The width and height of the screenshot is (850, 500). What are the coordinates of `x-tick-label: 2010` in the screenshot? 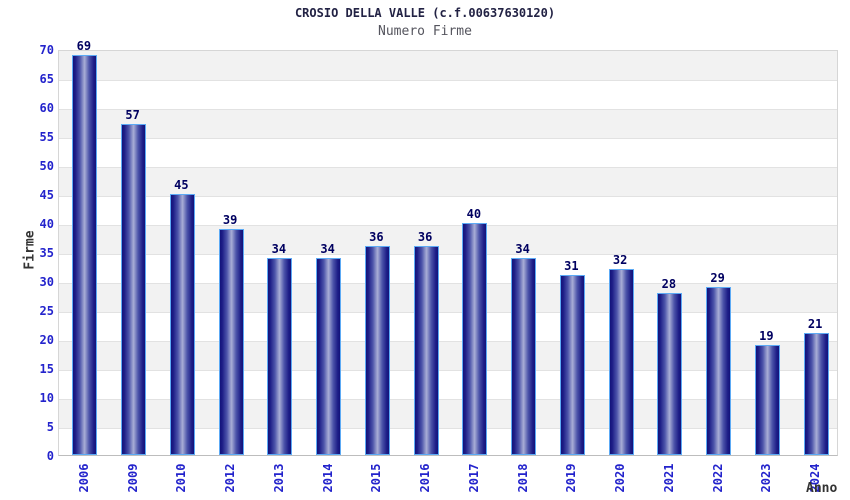 It's located at (181, 478).